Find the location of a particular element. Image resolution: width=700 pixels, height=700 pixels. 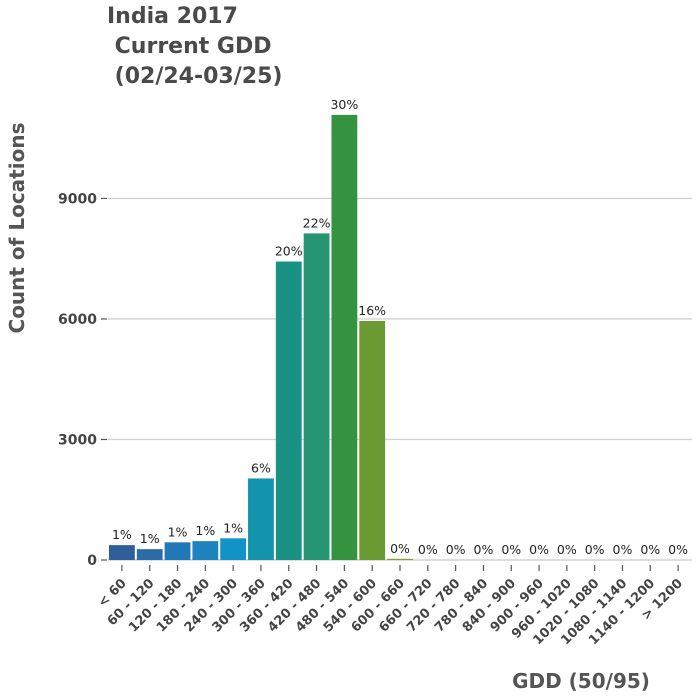

data-label: 22% is located at coordinates (317, 222).